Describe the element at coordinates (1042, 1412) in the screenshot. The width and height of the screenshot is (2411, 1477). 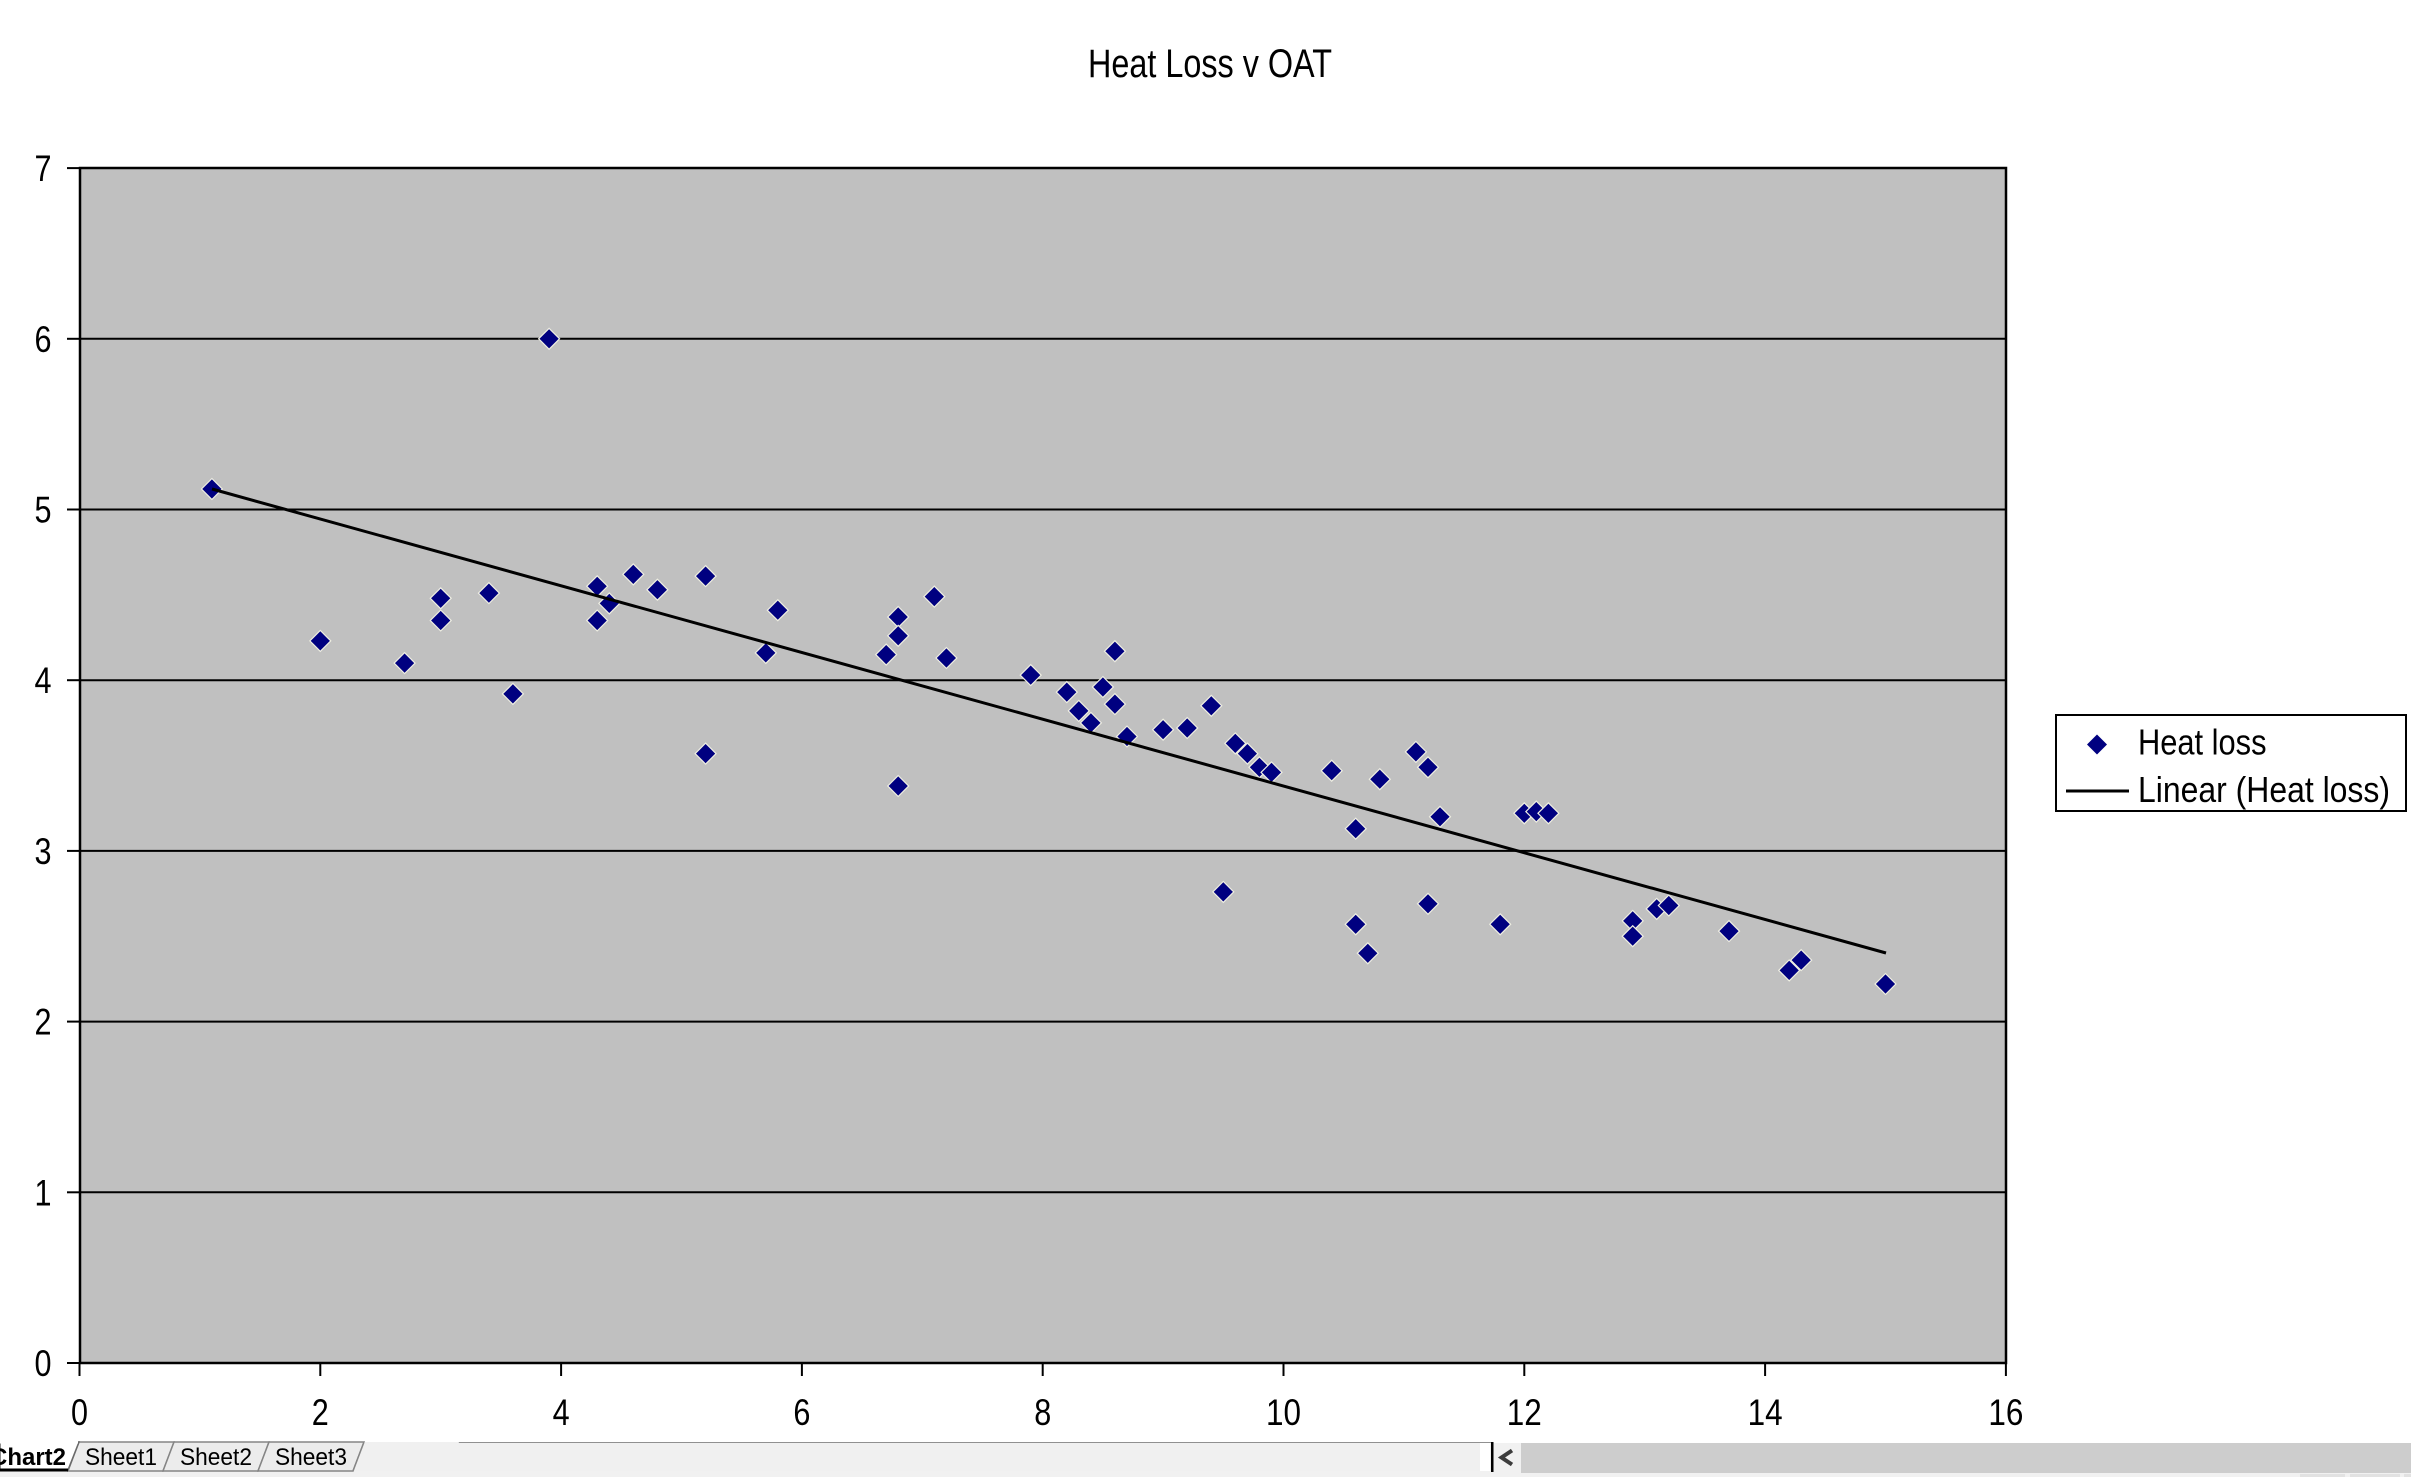
I see `svg-text: 8` at that location.